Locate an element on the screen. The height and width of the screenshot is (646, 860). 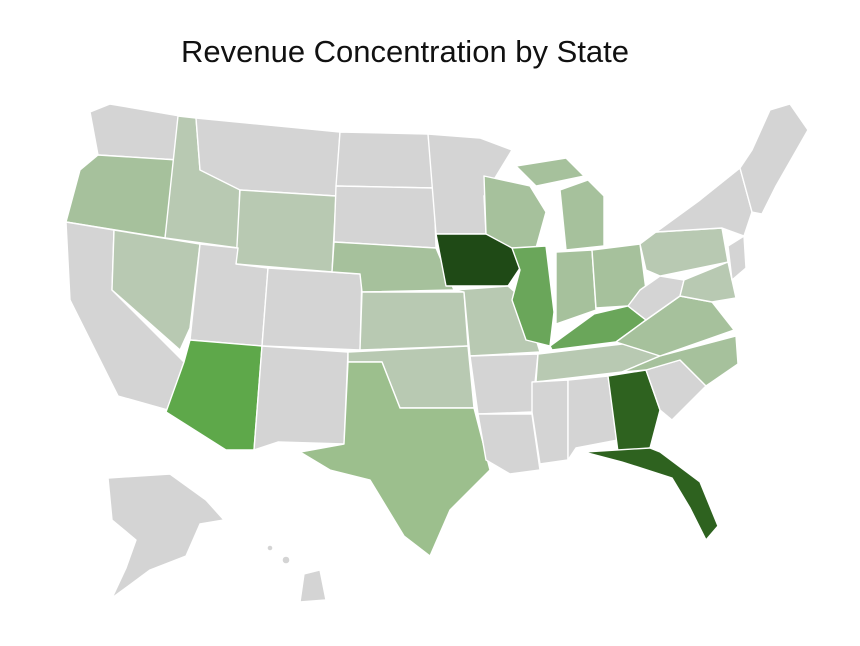
state-arizona is located at coordinates (214, 395).